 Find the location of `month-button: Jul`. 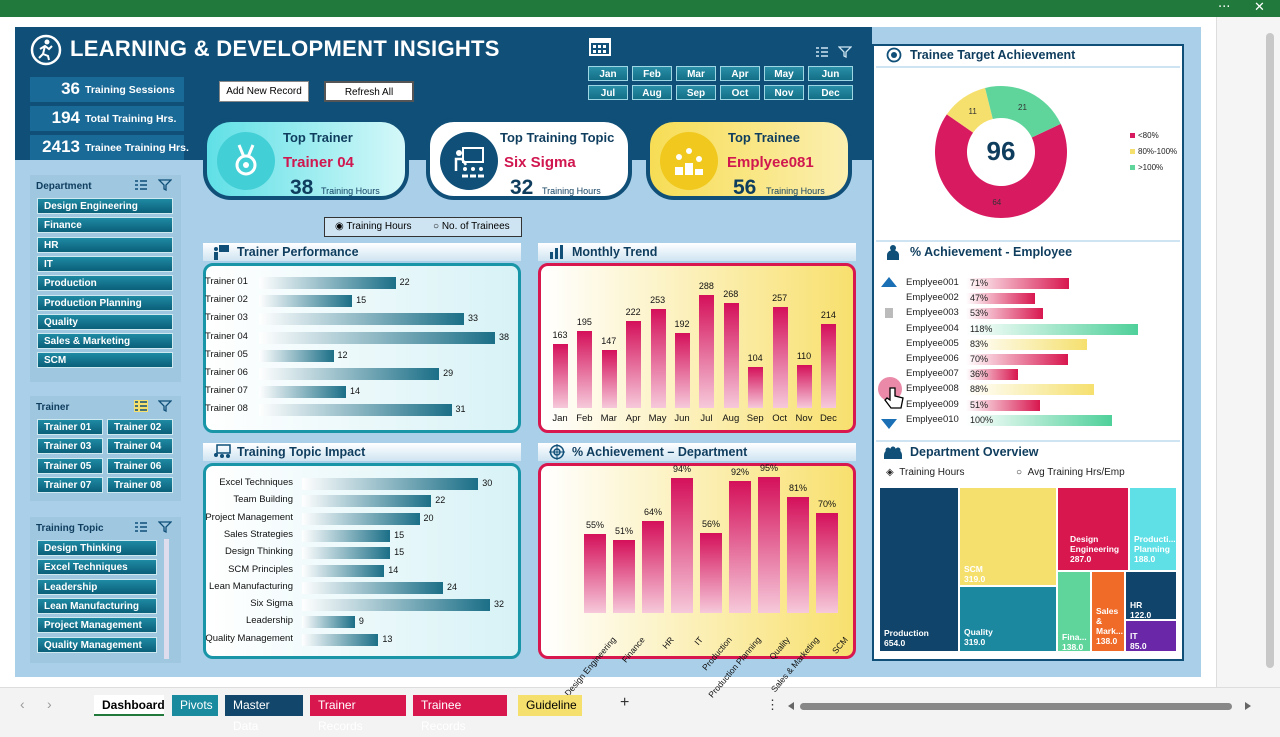

month-button: Jul is located at coordinates (608, 92).